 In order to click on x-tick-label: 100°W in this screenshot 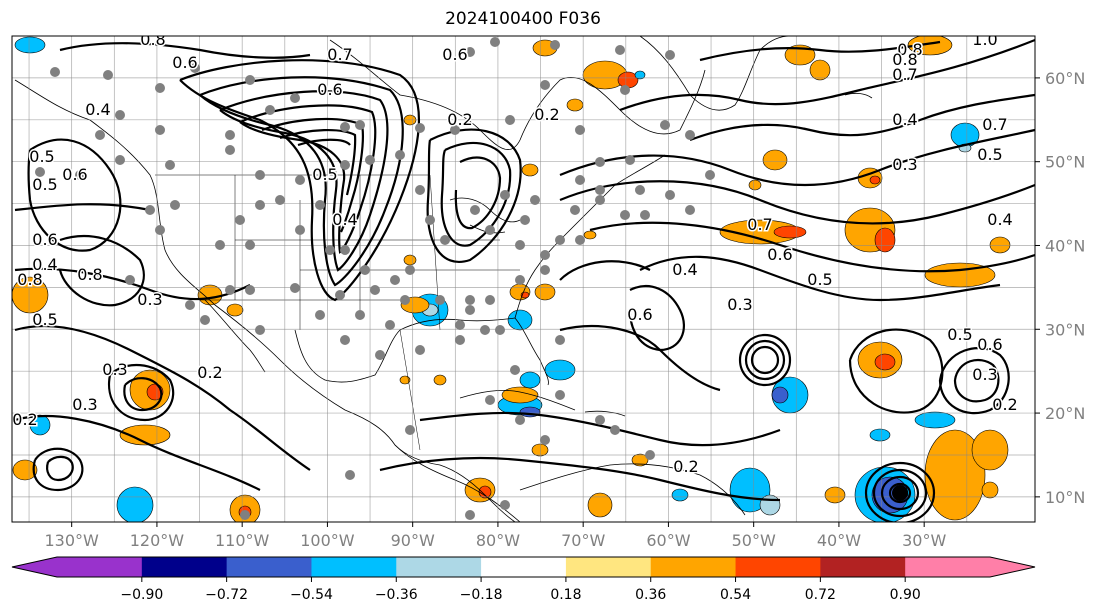, I will do `click(327, 540)`.